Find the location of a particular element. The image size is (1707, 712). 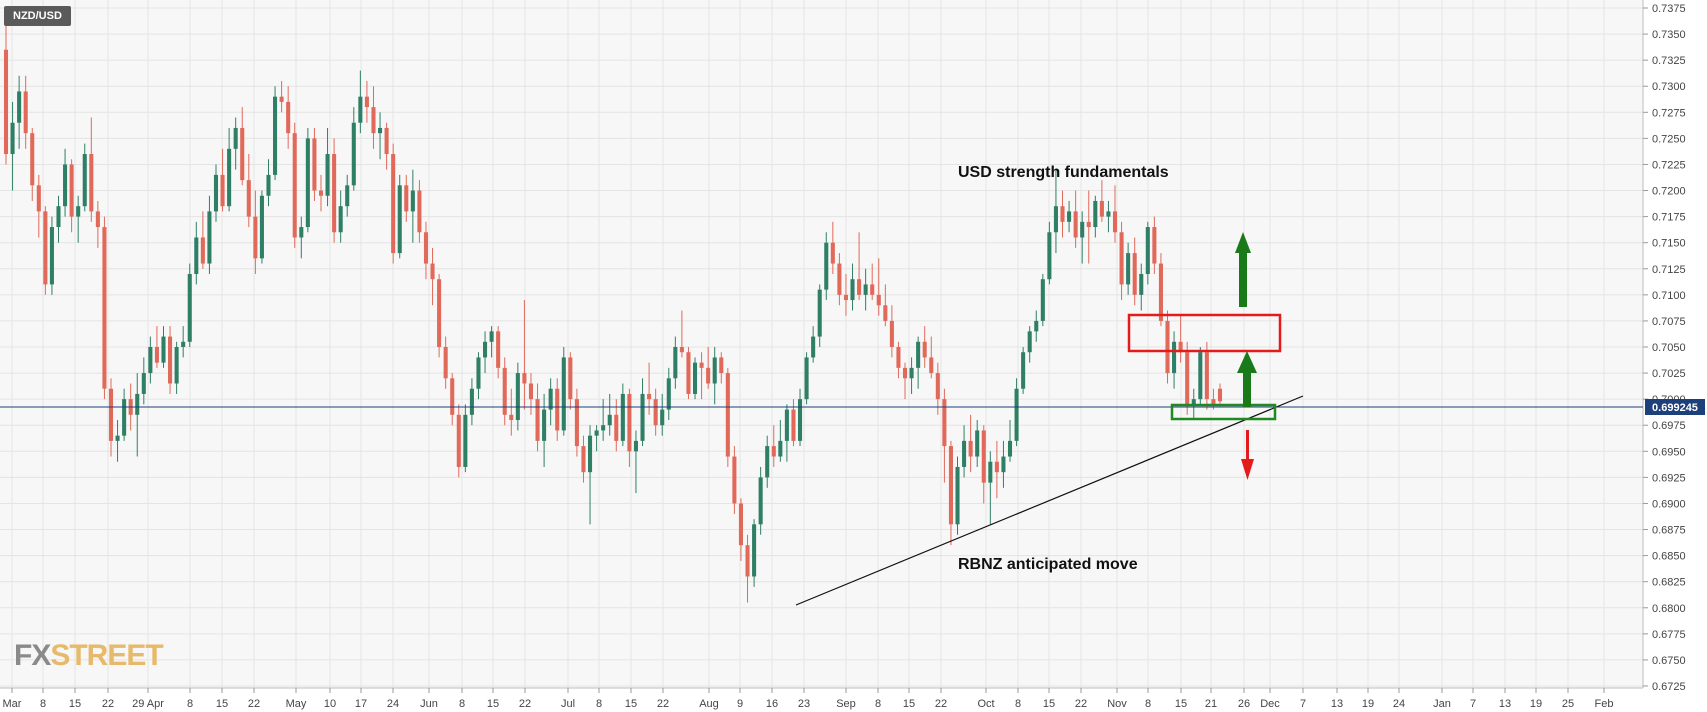

x-tick-label: 19 is located at coordinates (1536, 704).